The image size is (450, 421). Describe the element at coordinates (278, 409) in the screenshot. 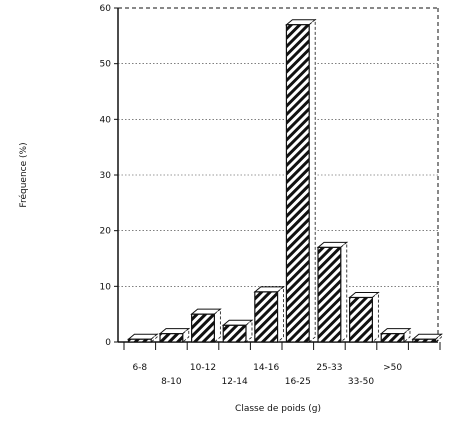

I see `x-axis-label: Classe de poids (g)` at that location.